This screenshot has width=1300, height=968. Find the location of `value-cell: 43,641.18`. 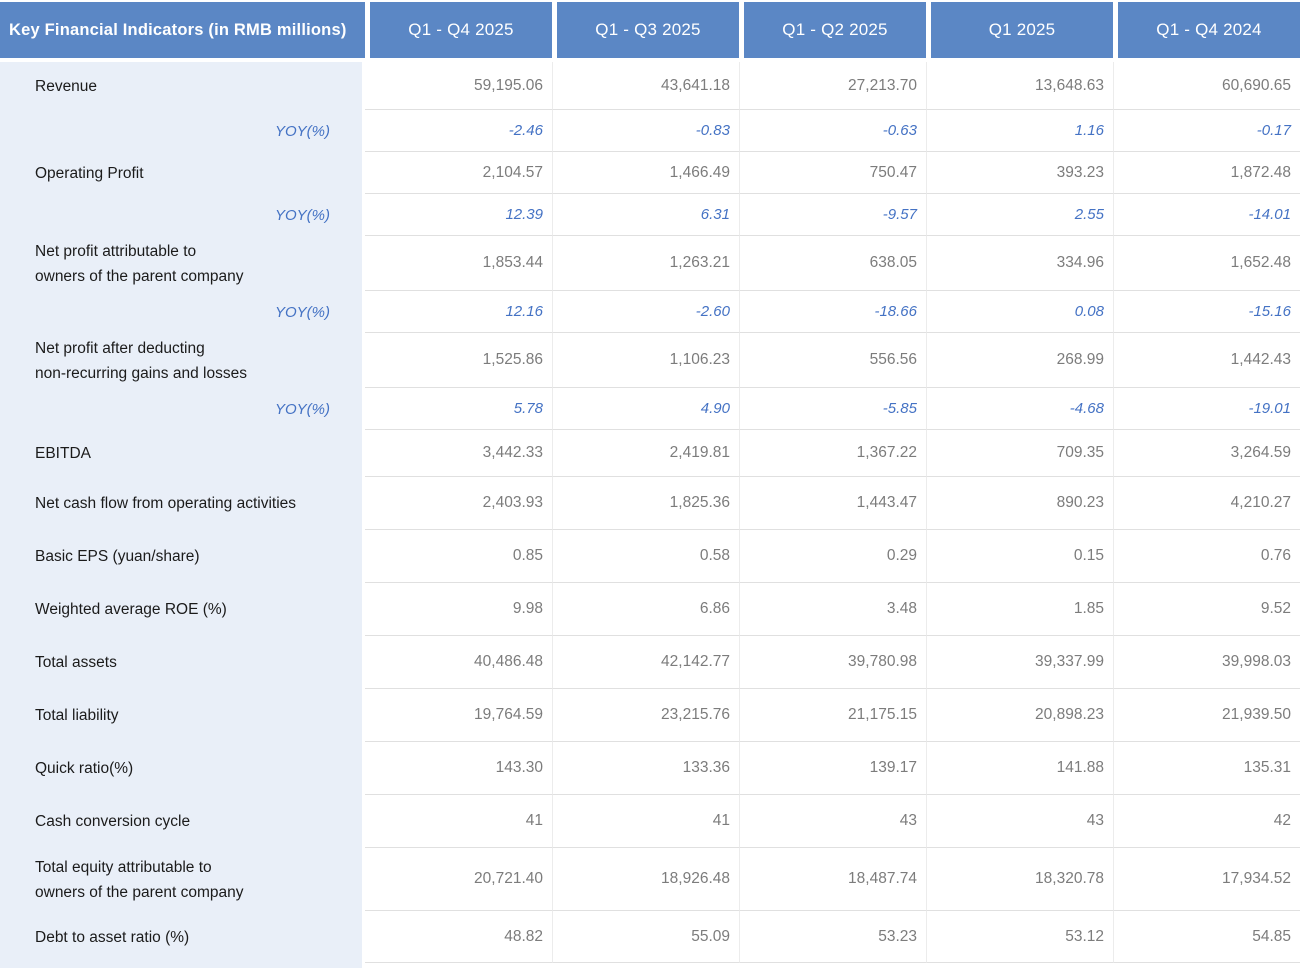

value-cell: 43,641.18 is located at coordinates (645, 86).